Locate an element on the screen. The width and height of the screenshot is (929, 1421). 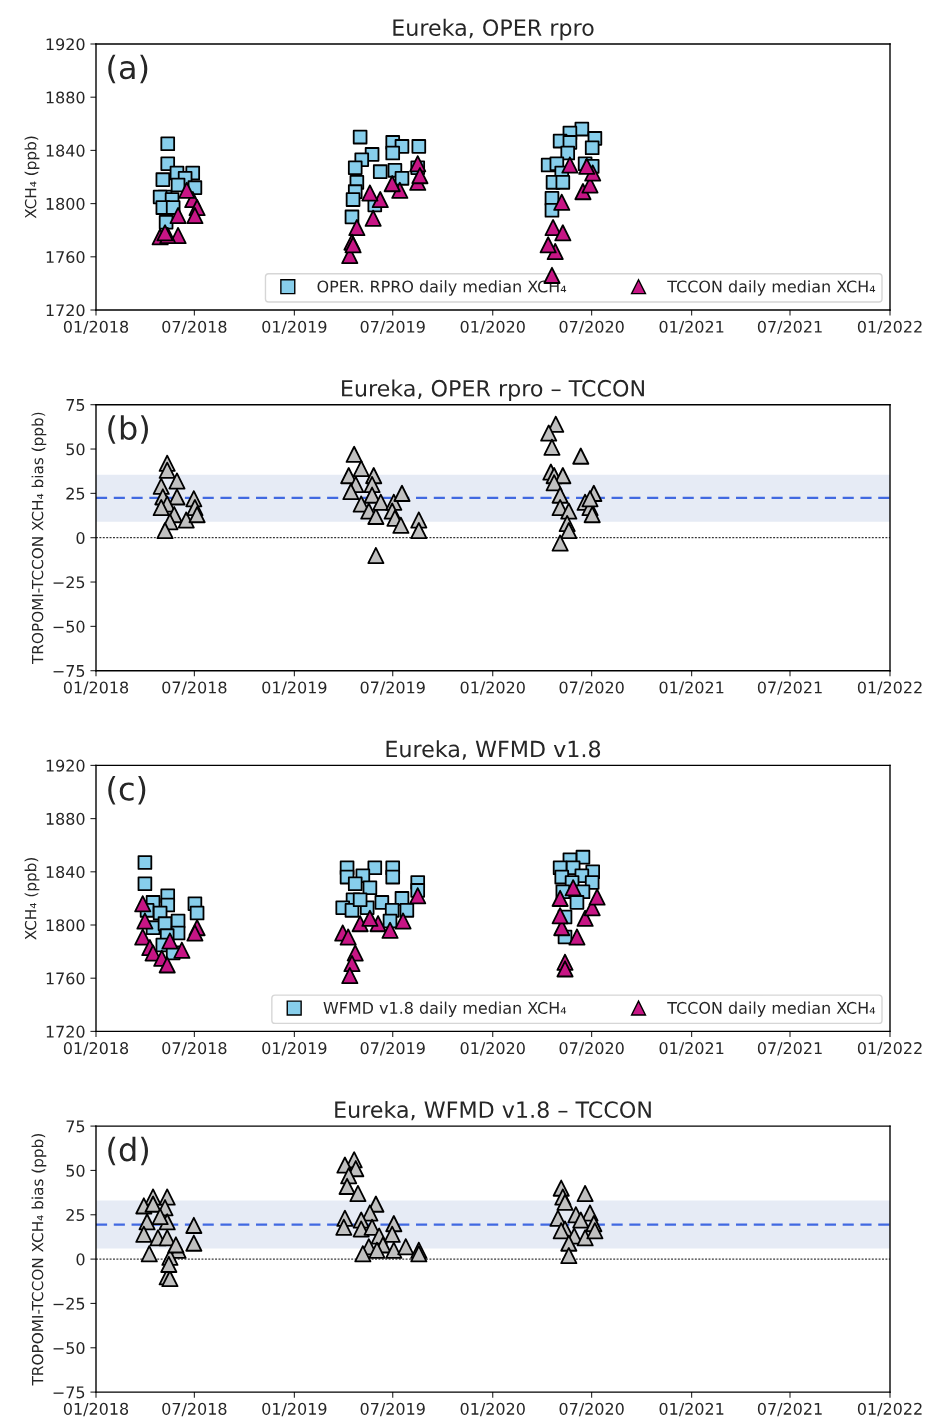
chart-title: Eureka, WFMD v1.8 is located at coordinates (493, 750).